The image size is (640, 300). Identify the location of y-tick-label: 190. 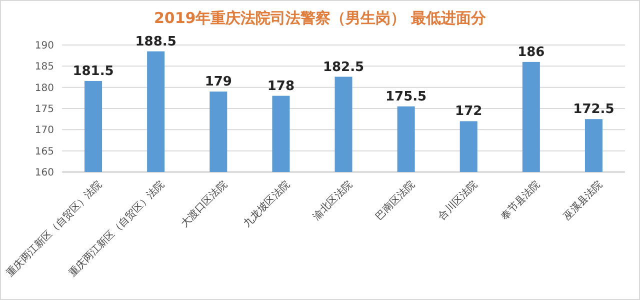
(44, 46).